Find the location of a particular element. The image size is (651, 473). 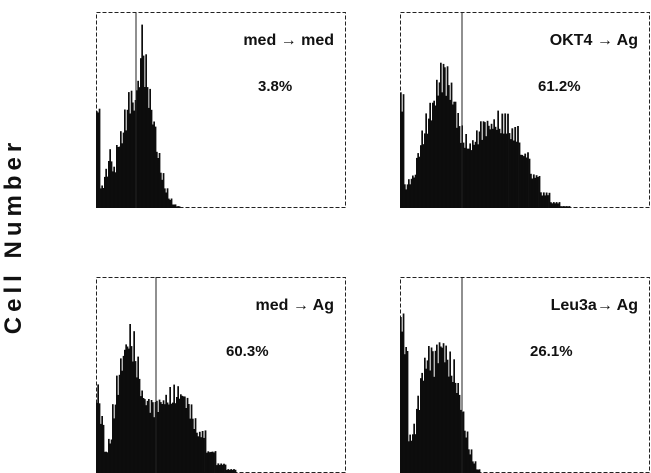

panel-percentage-label: 61.2% is located at coordinates (559, 86).